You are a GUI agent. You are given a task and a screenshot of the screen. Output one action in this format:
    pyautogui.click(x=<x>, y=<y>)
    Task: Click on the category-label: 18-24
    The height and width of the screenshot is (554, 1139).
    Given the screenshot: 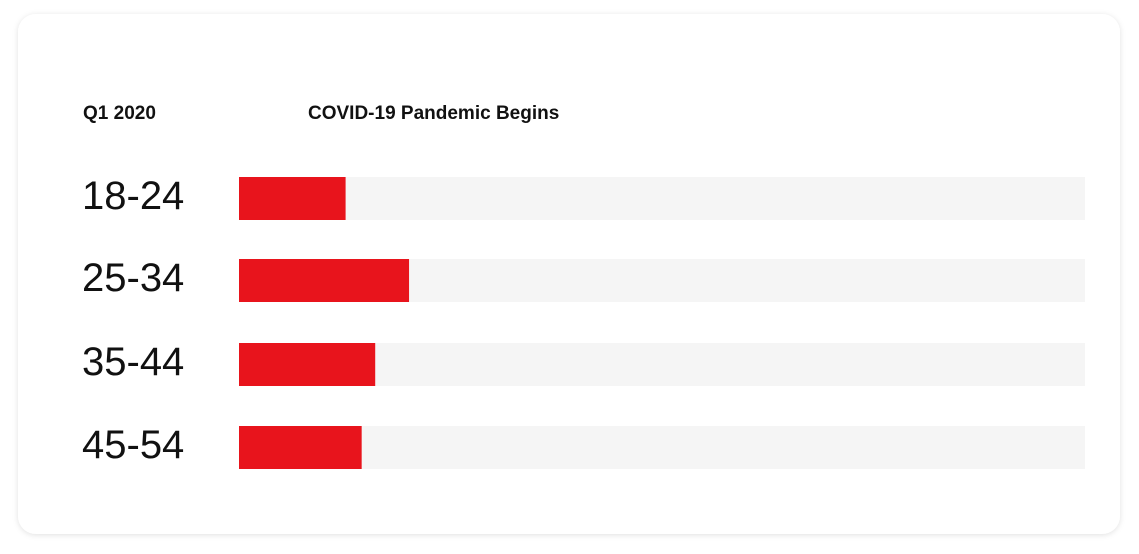 What is the action you would take?
    pyautogui.click(x=133, y=196)
    